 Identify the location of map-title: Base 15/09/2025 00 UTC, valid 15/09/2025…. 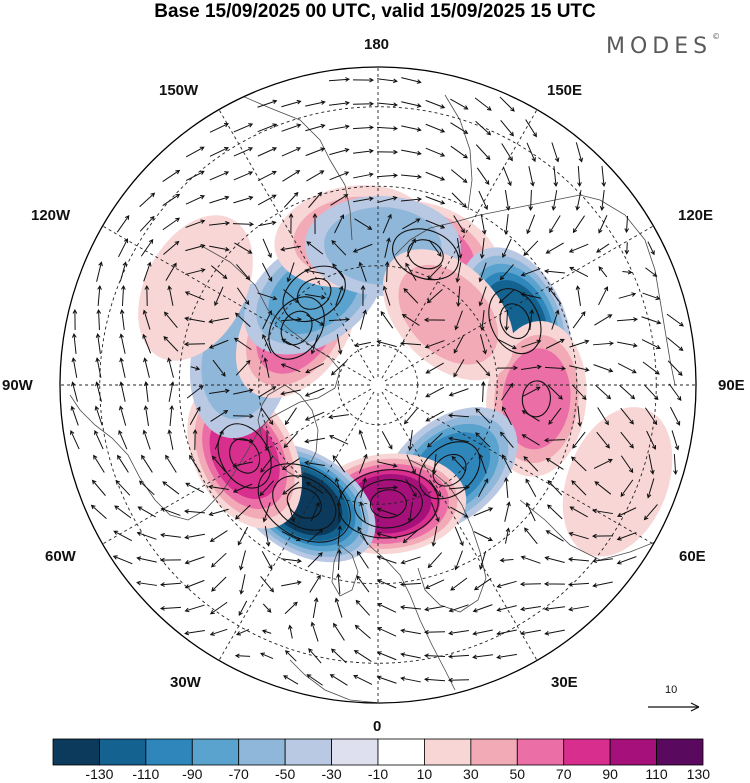
(375, 11).